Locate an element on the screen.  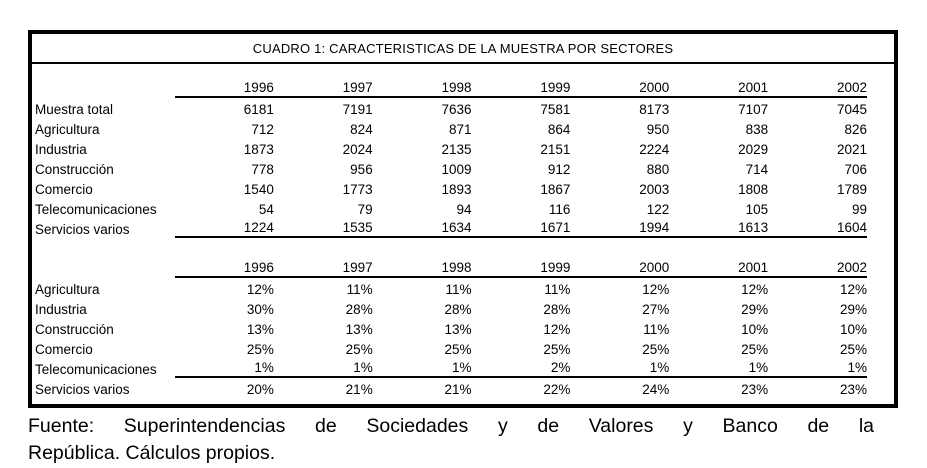
value-cell: 7636 is located at coordinates (456, 109).